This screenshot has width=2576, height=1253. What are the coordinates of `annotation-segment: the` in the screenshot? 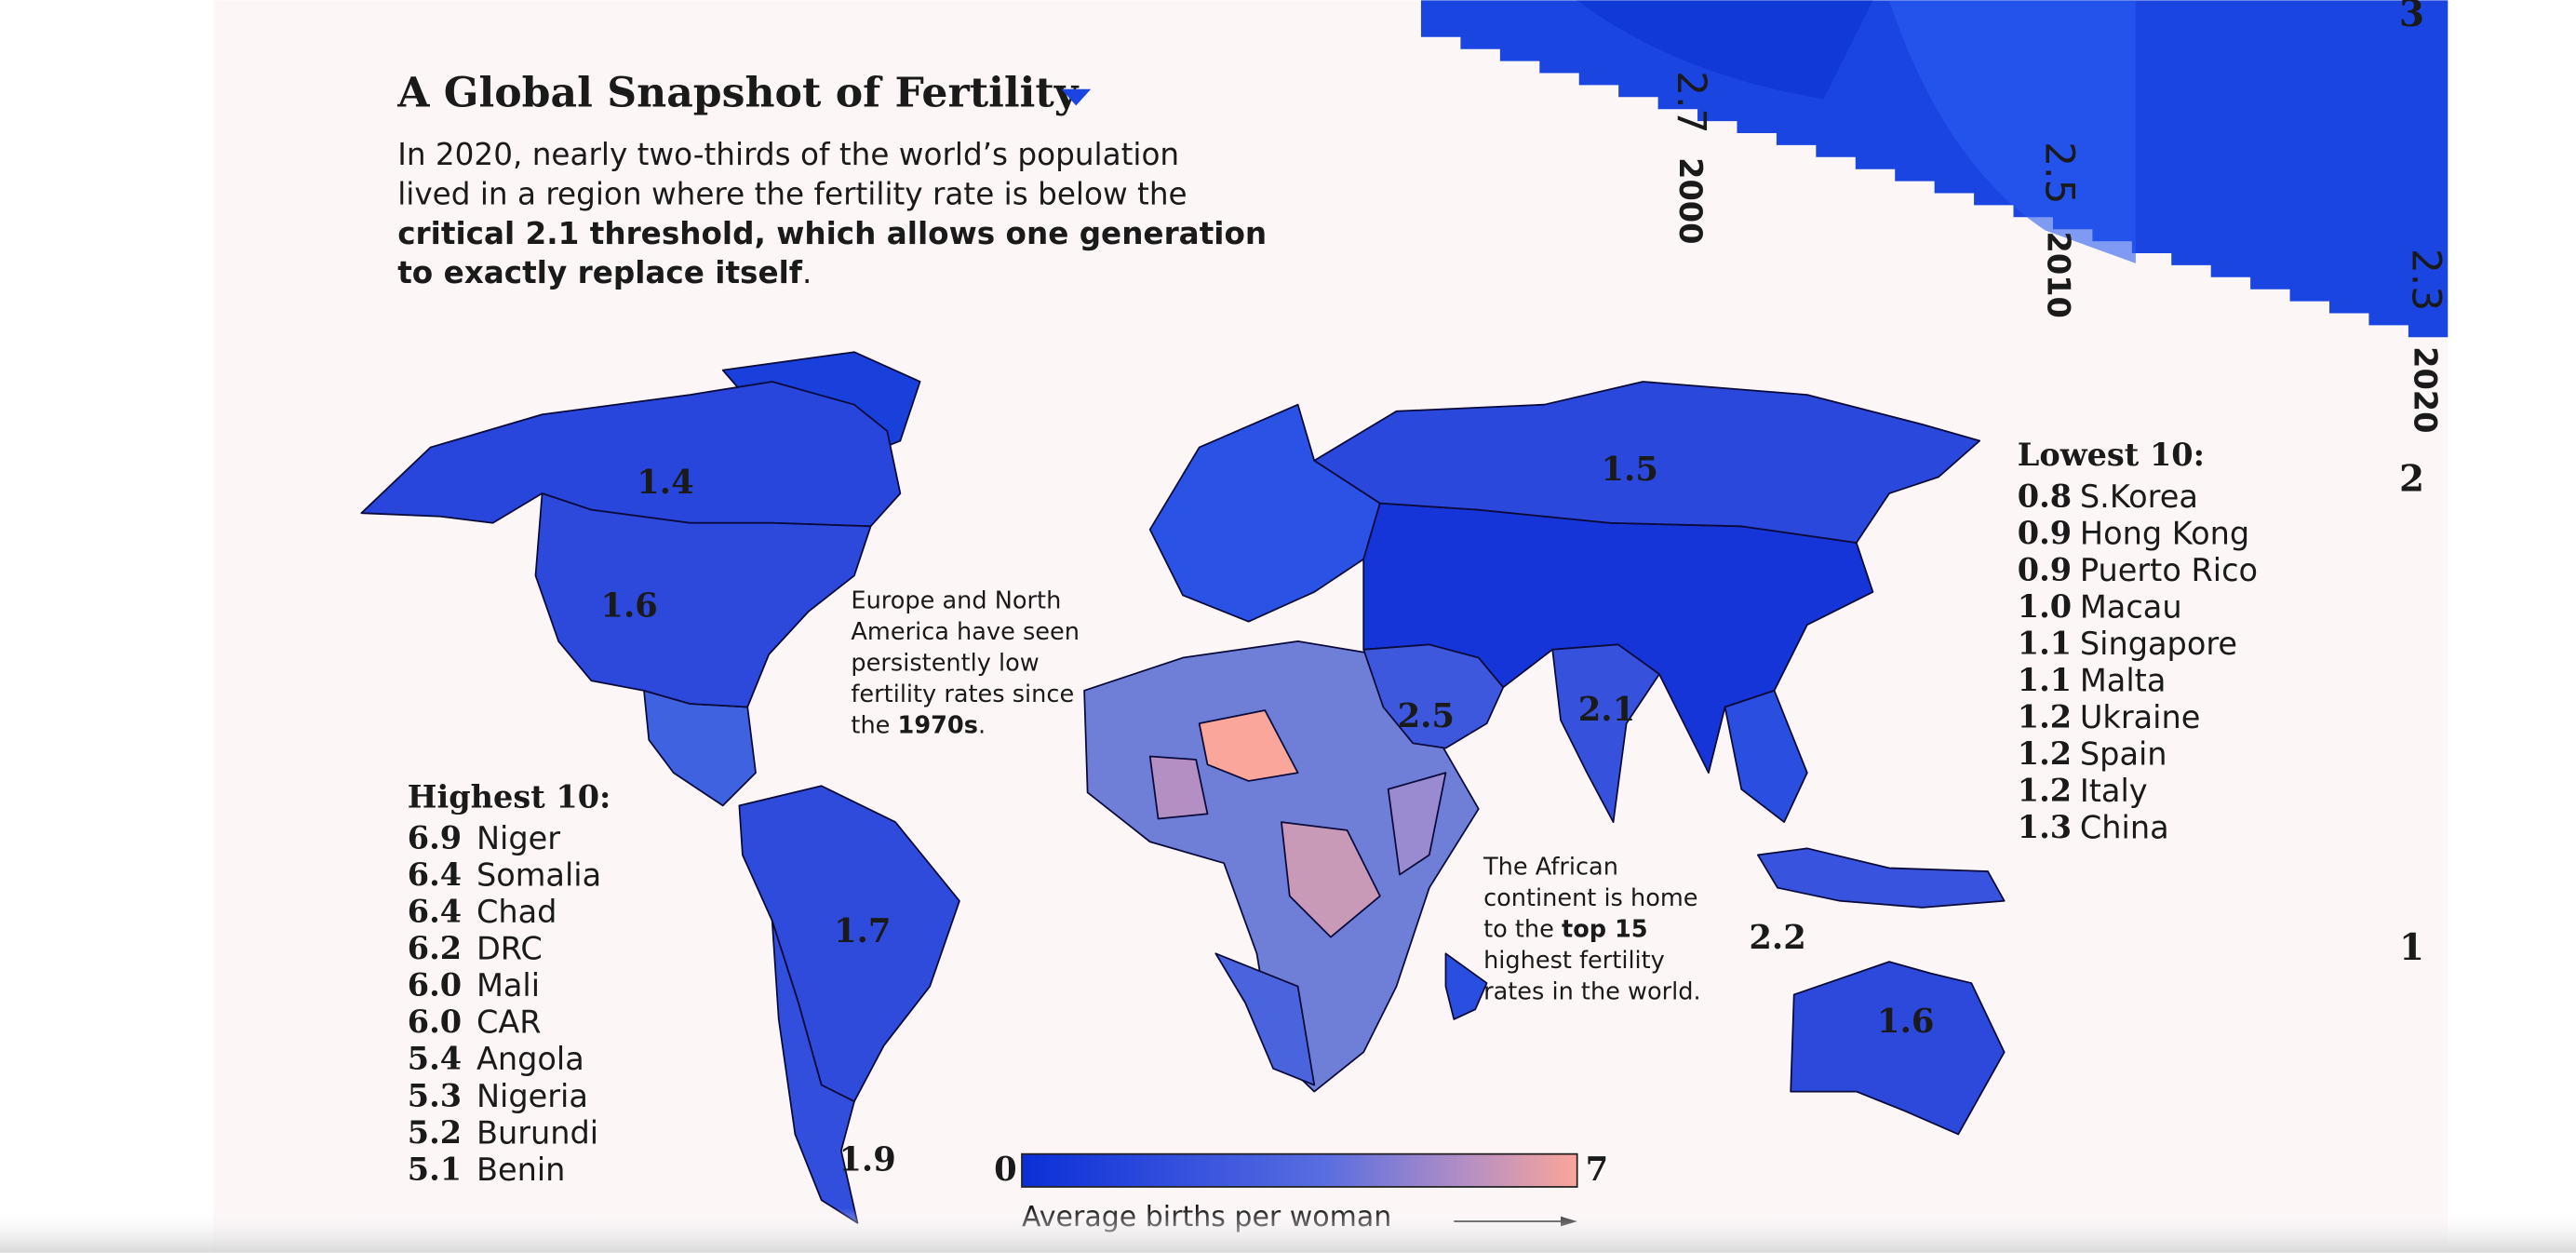 It's located at (874, 726).